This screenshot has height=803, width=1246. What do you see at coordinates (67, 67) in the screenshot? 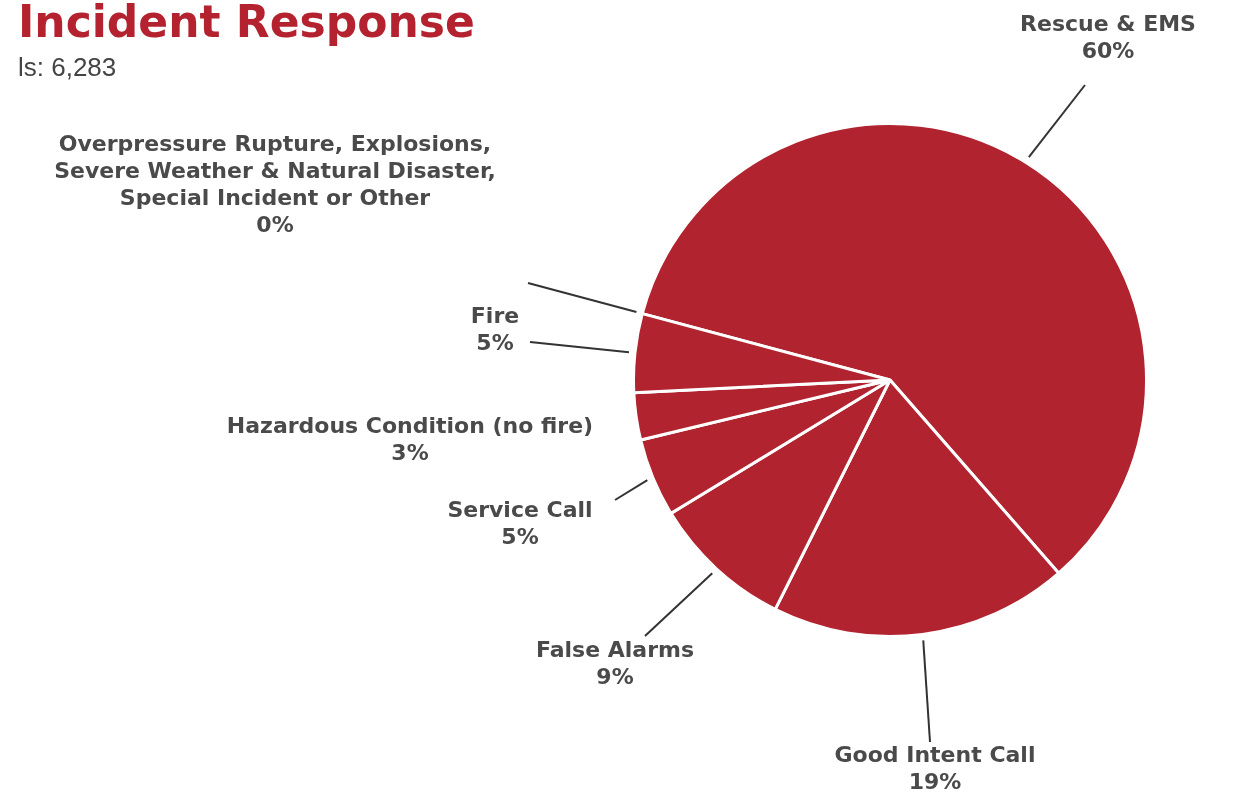
I see `text: ls: 6,283` at bounding box center [67, 67].